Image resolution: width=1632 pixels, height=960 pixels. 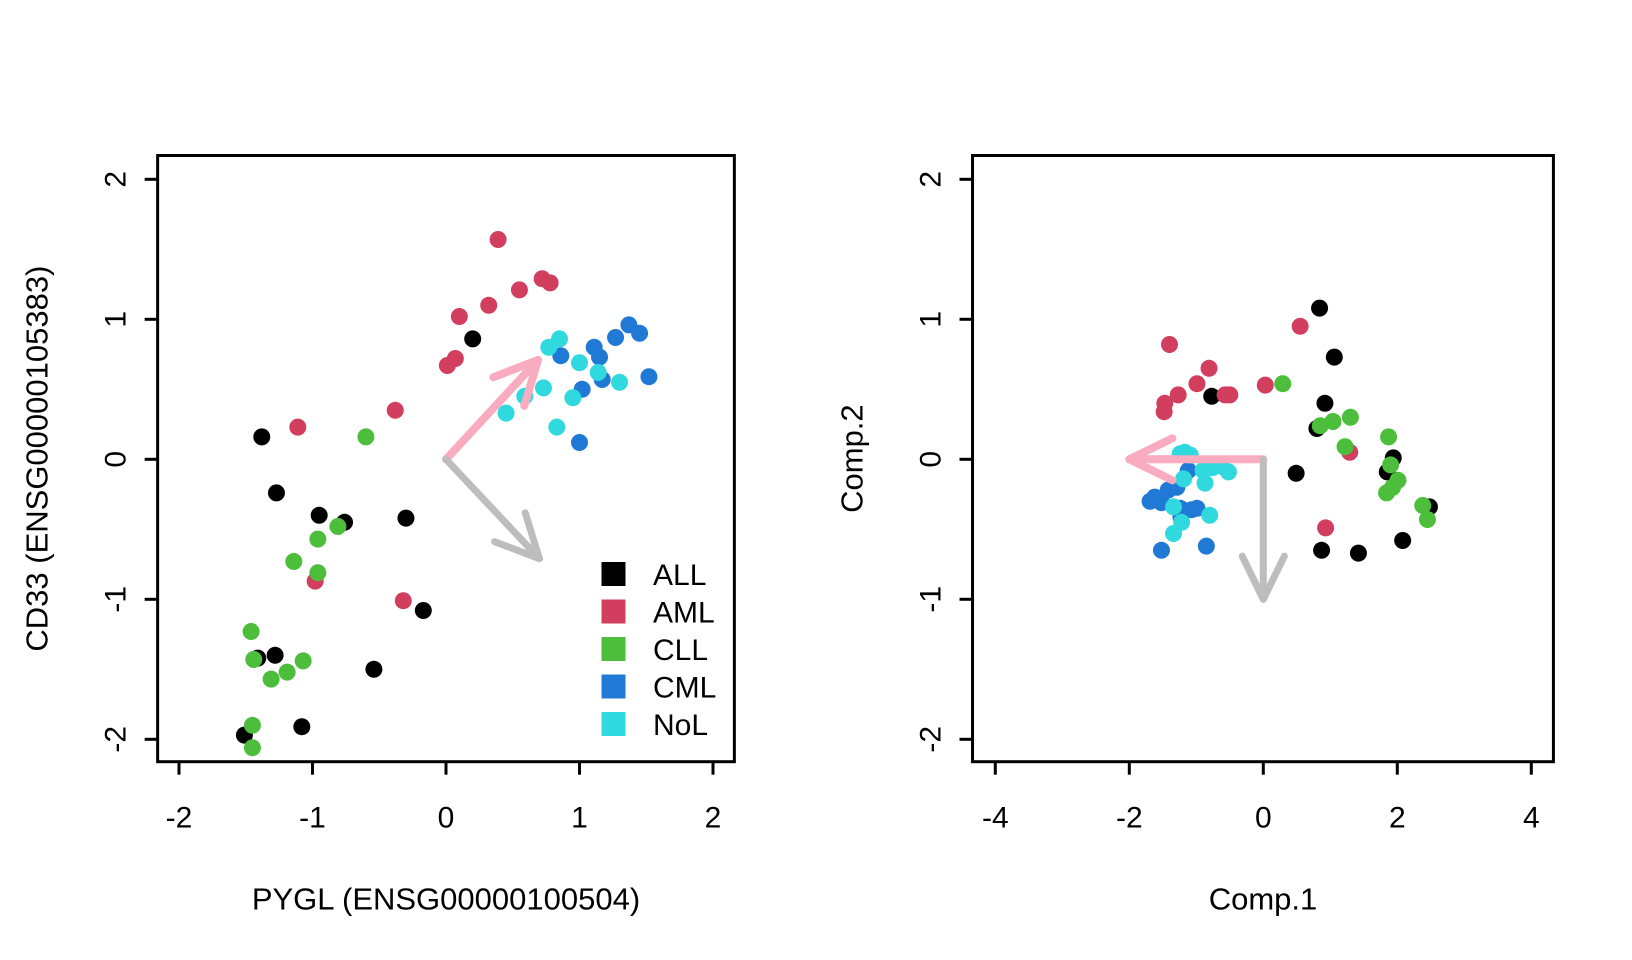 I want to click on x-tick-label: 0, so click(x=1263, y=818).